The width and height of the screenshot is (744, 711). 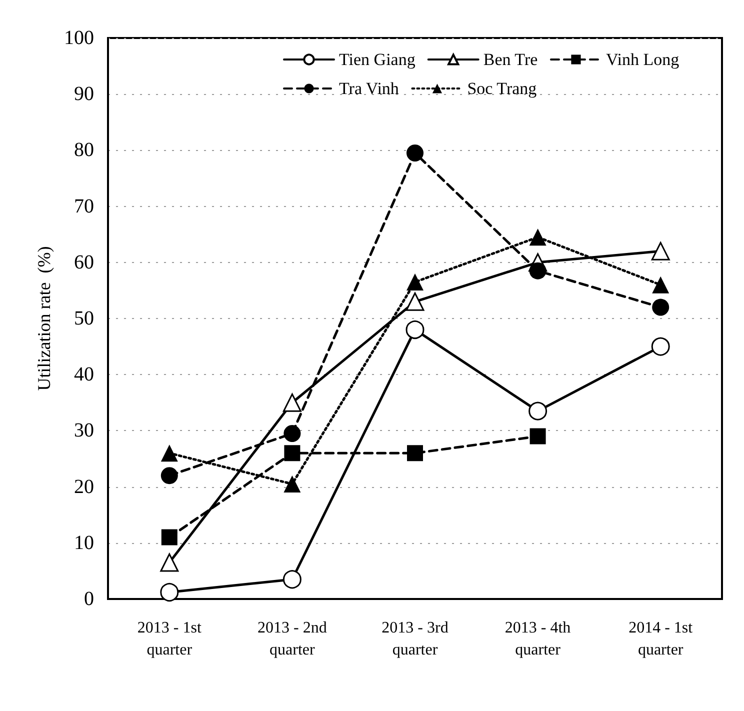 I want to click on x-tick-label: 2014 - 1st quarter, so click(x=661, y=639).